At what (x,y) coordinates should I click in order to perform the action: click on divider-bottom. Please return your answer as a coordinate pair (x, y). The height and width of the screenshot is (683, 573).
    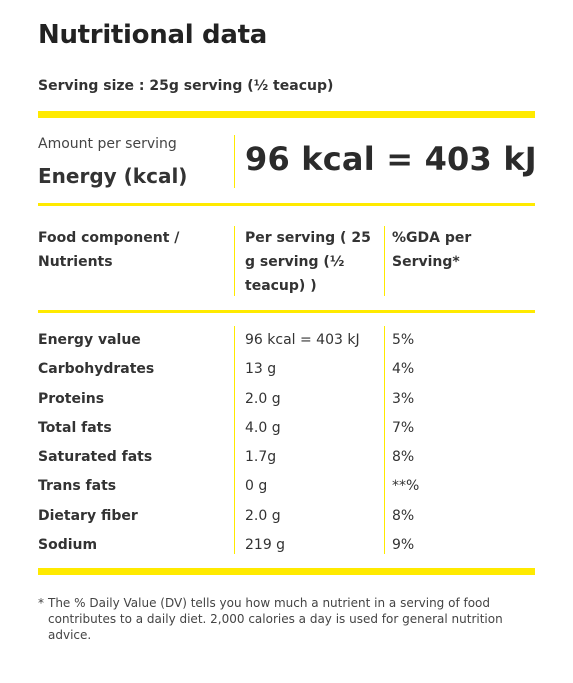
    Looking at the image, I should click on (286, 571).